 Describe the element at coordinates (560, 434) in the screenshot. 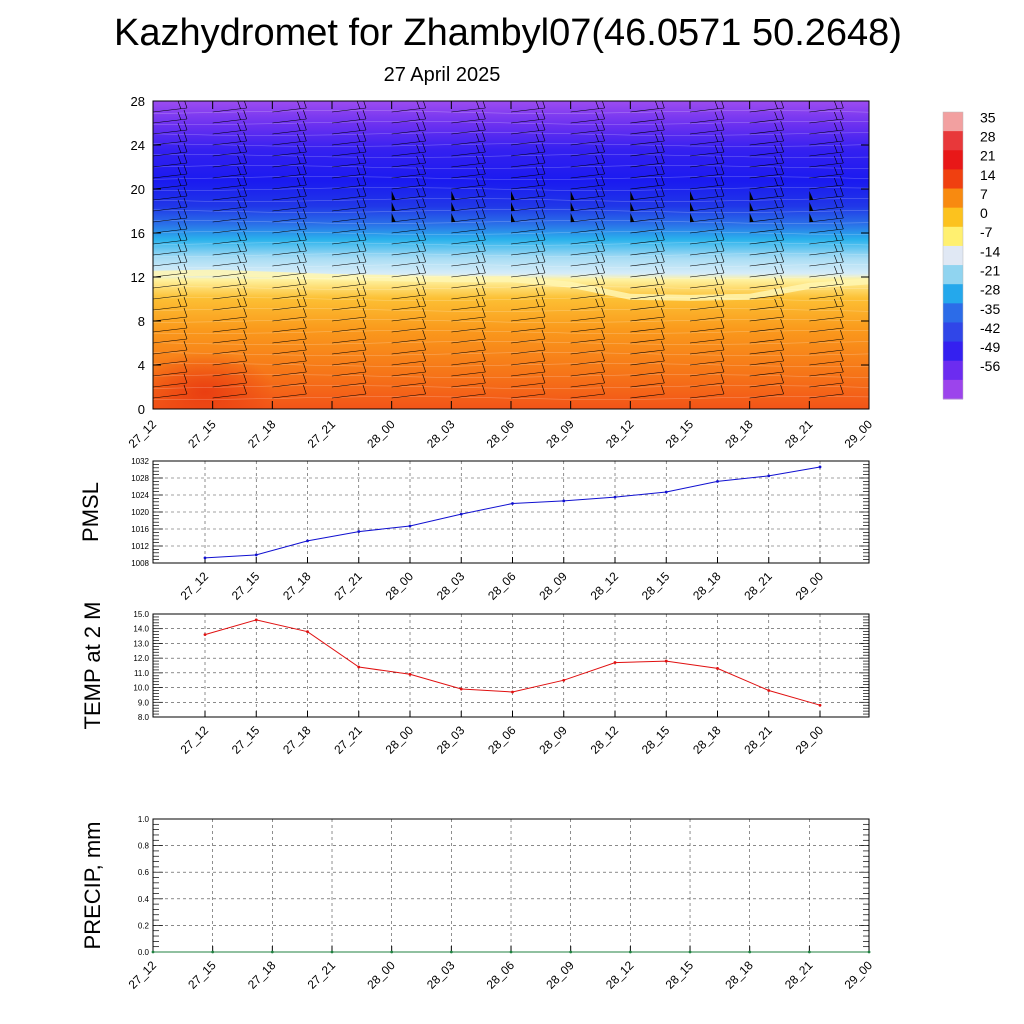

I see `x-tick-label: 28_09` at that location.